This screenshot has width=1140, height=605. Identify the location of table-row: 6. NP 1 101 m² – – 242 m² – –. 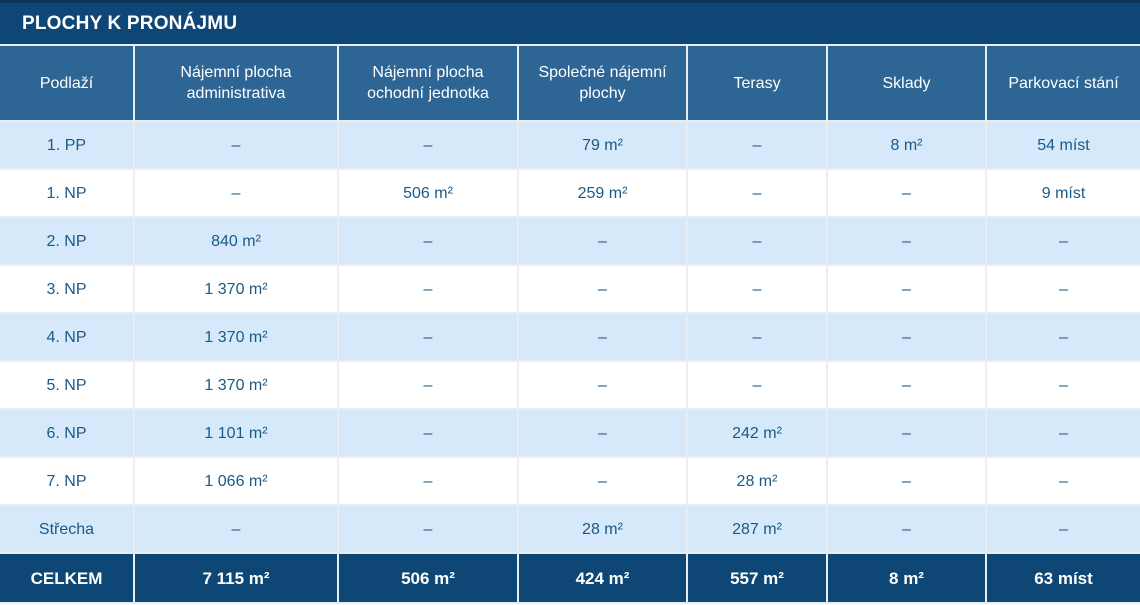
(570, 433).